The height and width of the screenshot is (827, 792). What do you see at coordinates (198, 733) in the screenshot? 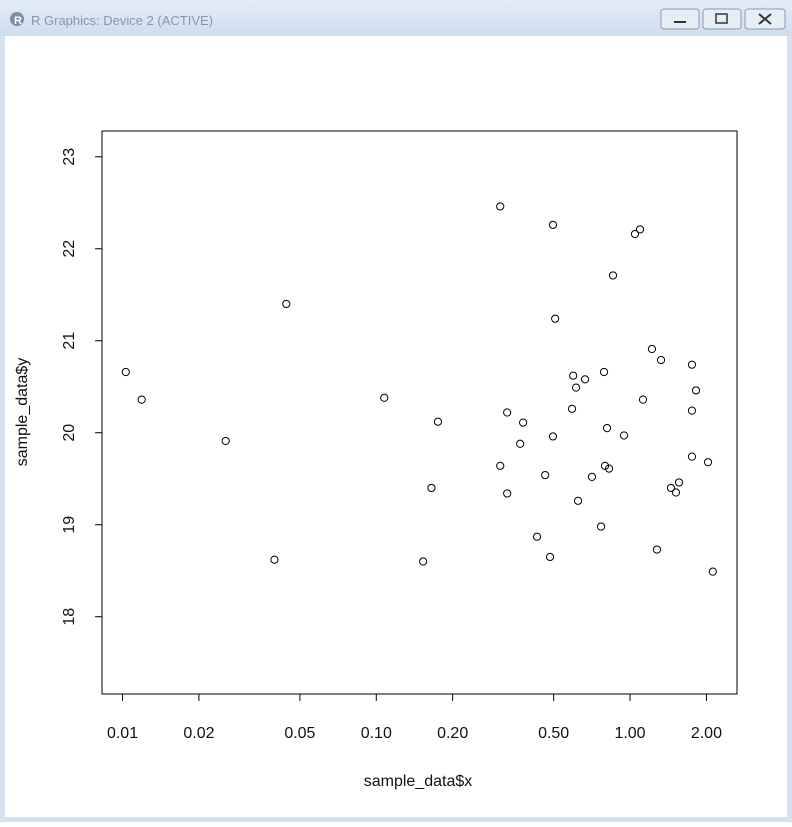
I see `x-tick-label: 0.02` at bounding box center [198, 733].